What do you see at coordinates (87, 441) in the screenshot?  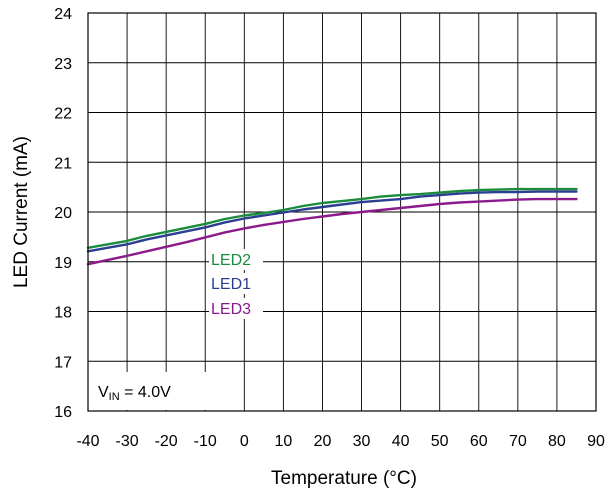 I see `x-tick-label-0: -40` at bounding box center [87, 441].